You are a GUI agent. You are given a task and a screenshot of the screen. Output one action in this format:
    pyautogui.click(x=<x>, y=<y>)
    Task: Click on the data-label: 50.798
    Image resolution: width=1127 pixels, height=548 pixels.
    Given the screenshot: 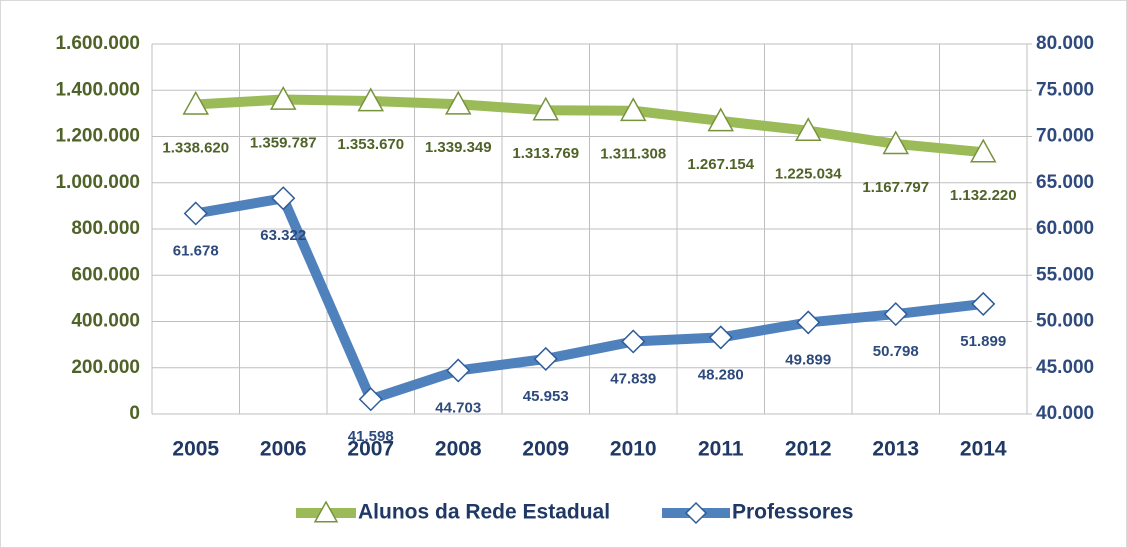 What is the action you would take?
    pyautogui.click(x=896, y=351)
    